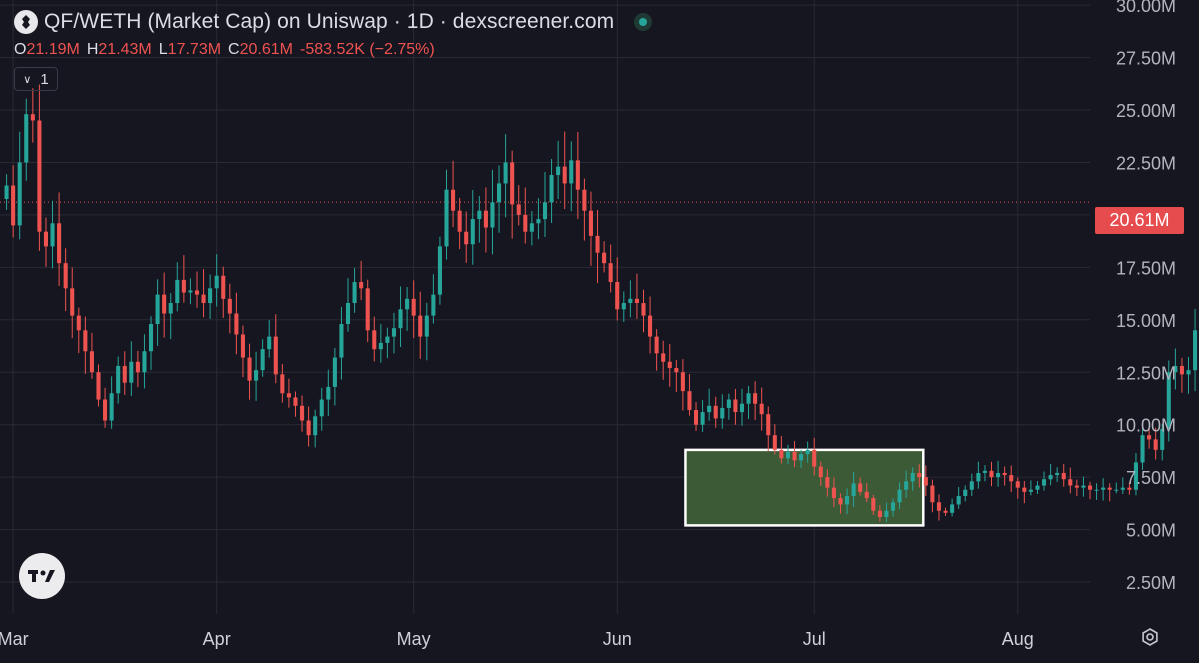  Describe the element at coordinates (44, 79) in the screenshot. I see `indicator-count: 1` at that location.